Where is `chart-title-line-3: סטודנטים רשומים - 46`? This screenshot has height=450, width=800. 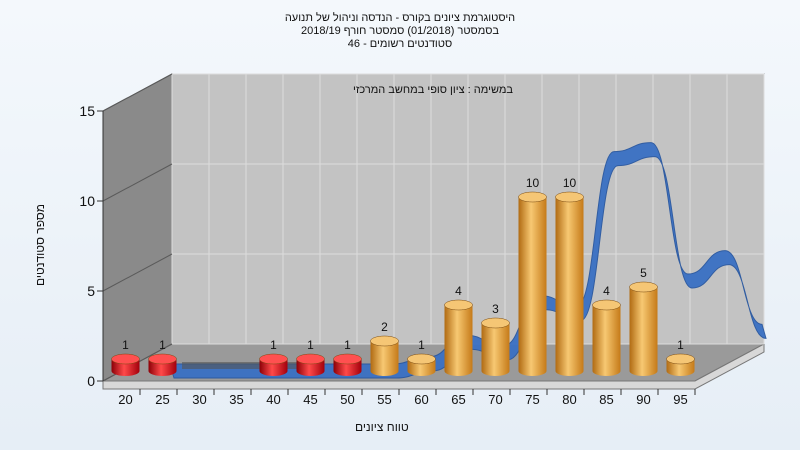
chart-title-line-3: סטודנטים רשומים - 46 is located at coordinates (400, 44).